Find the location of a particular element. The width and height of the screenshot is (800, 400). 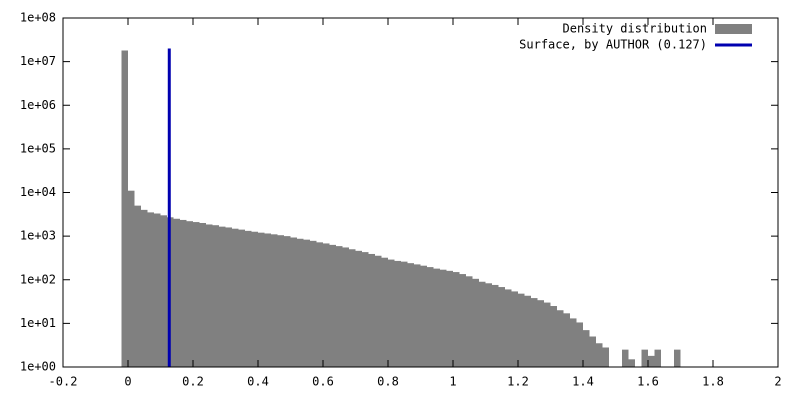

x-tick-label: 1.8 is located at coordinates (713, 382).